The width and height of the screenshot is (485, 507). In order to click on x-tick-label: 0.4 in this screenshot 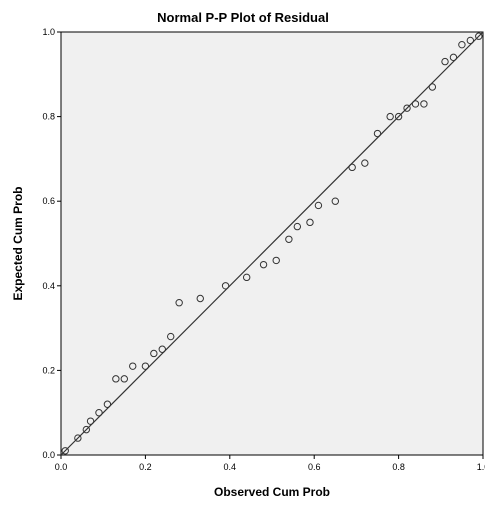, I will do `click(230, 467)`.